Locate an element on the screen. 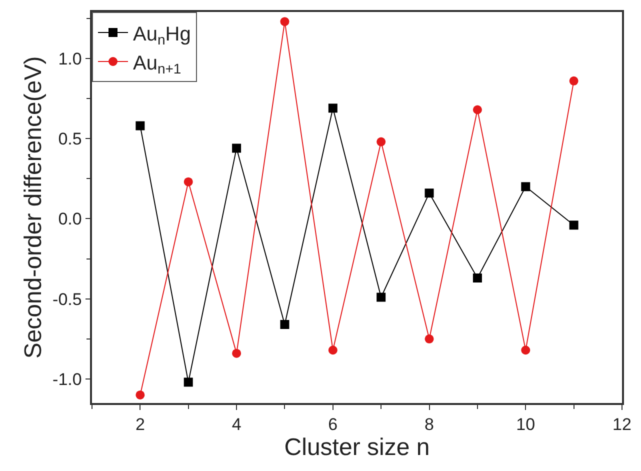  x-tick-label: 12 is located at coordinates (622, 424).